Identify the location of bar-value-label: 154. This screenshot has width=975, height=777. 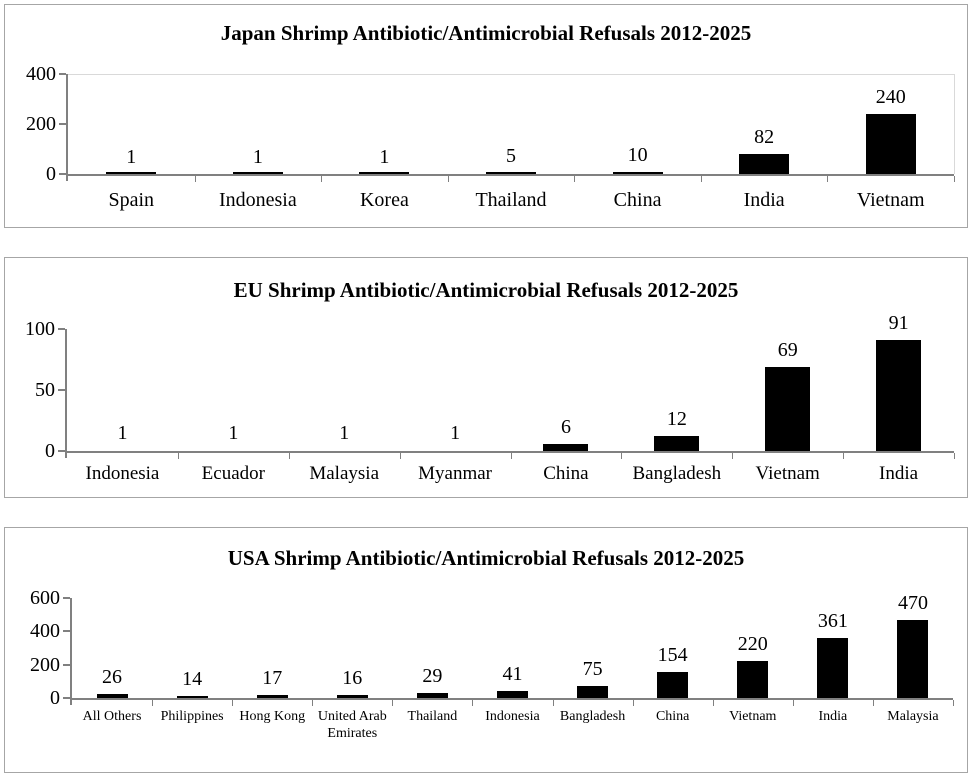
(672, 655).